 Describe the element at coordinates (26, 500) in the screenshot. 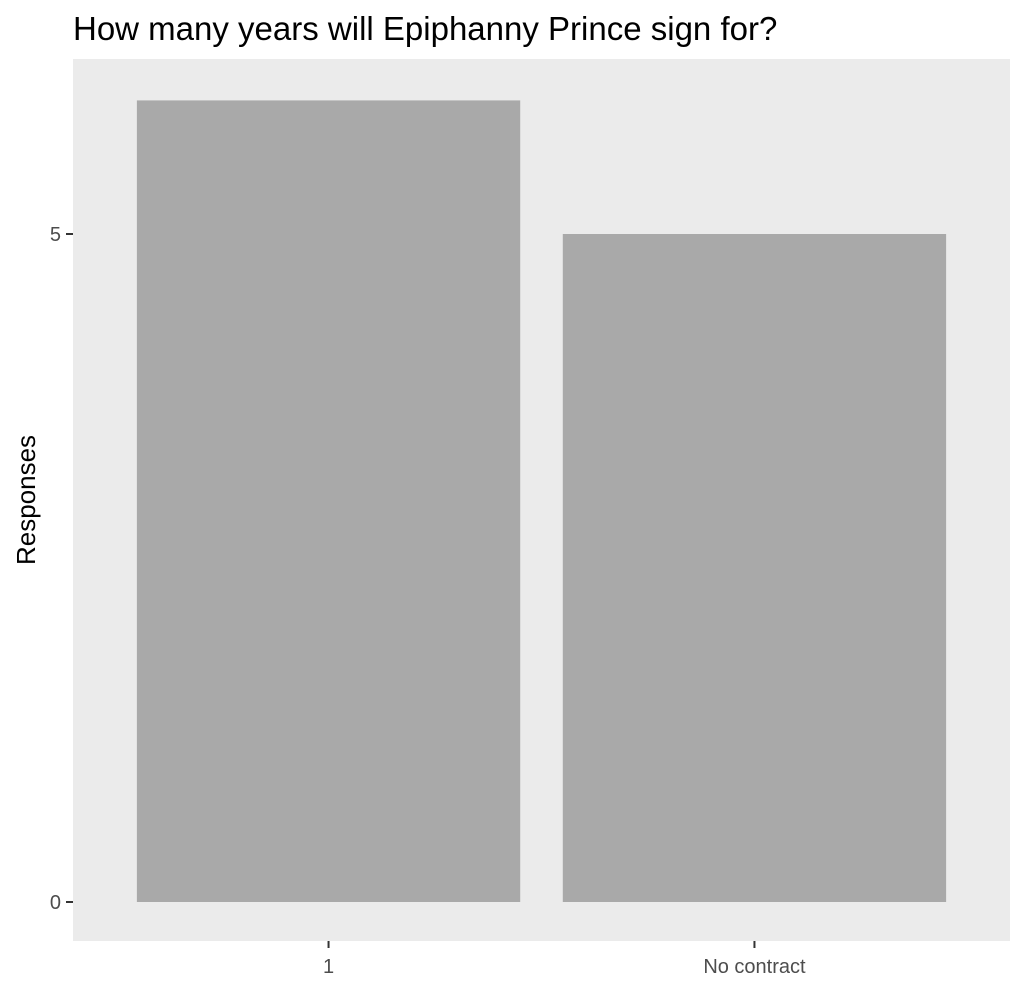

I see `y-axis-label: Responses` at that location.